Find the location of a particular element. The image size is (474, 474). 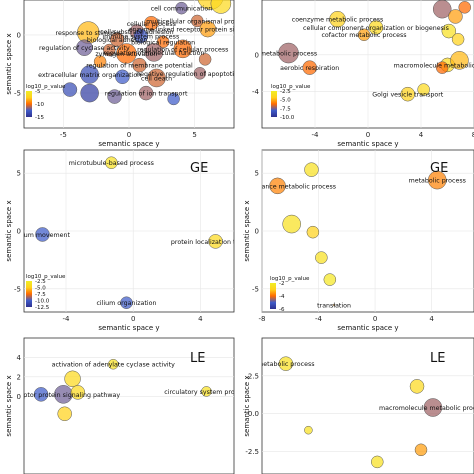

point-label: regulation of molecular function is located at coordinates (153, 53).